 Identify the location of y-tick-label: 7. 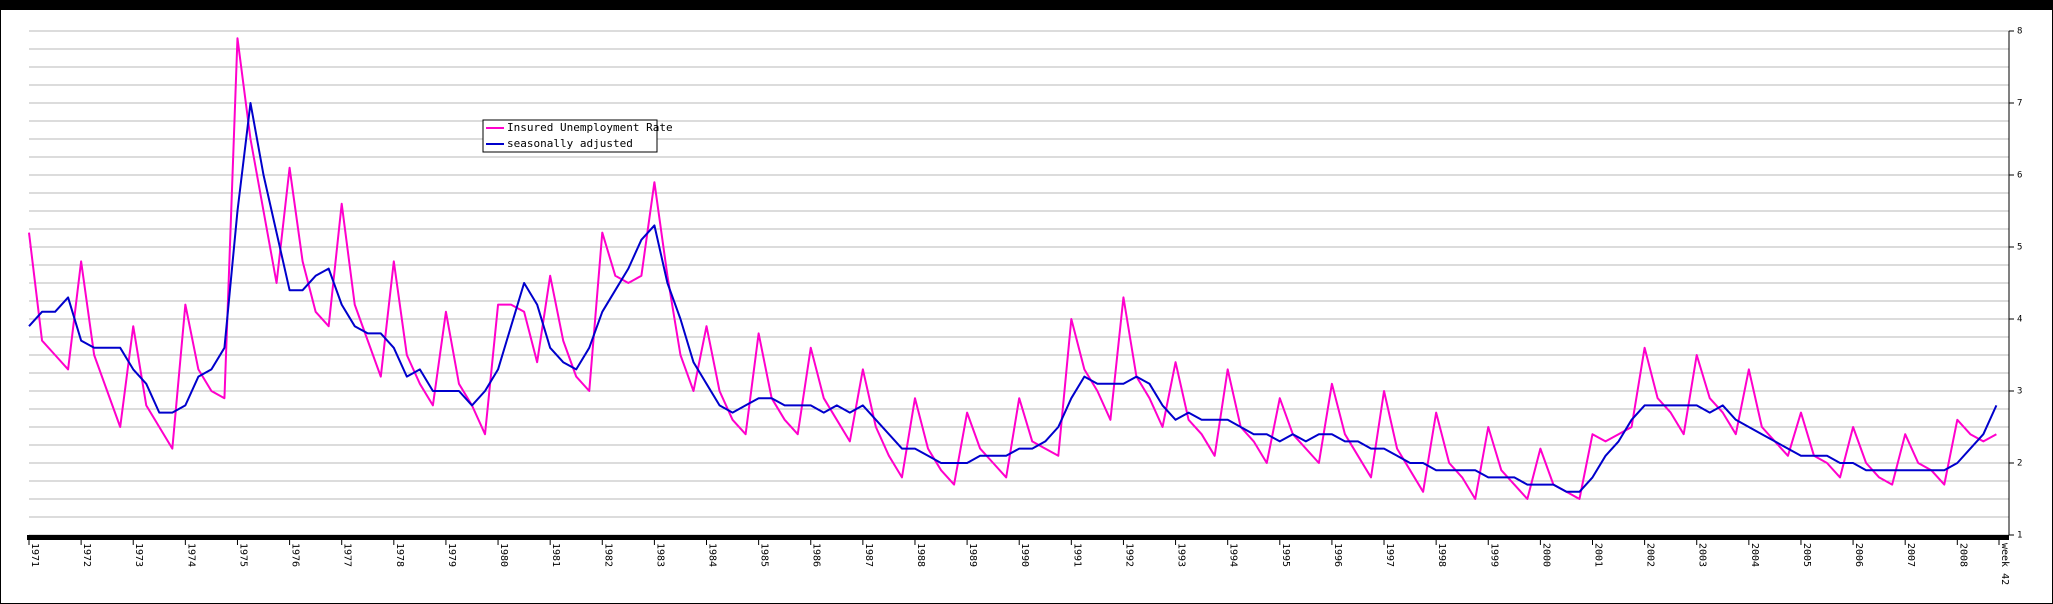
(2019, 104).